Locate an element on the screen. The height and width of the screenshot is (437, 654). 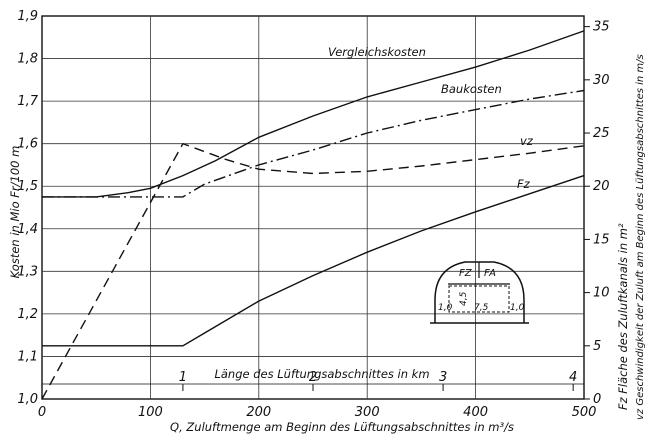
x-tick-label: 100 is located at coordinates (150, 412).